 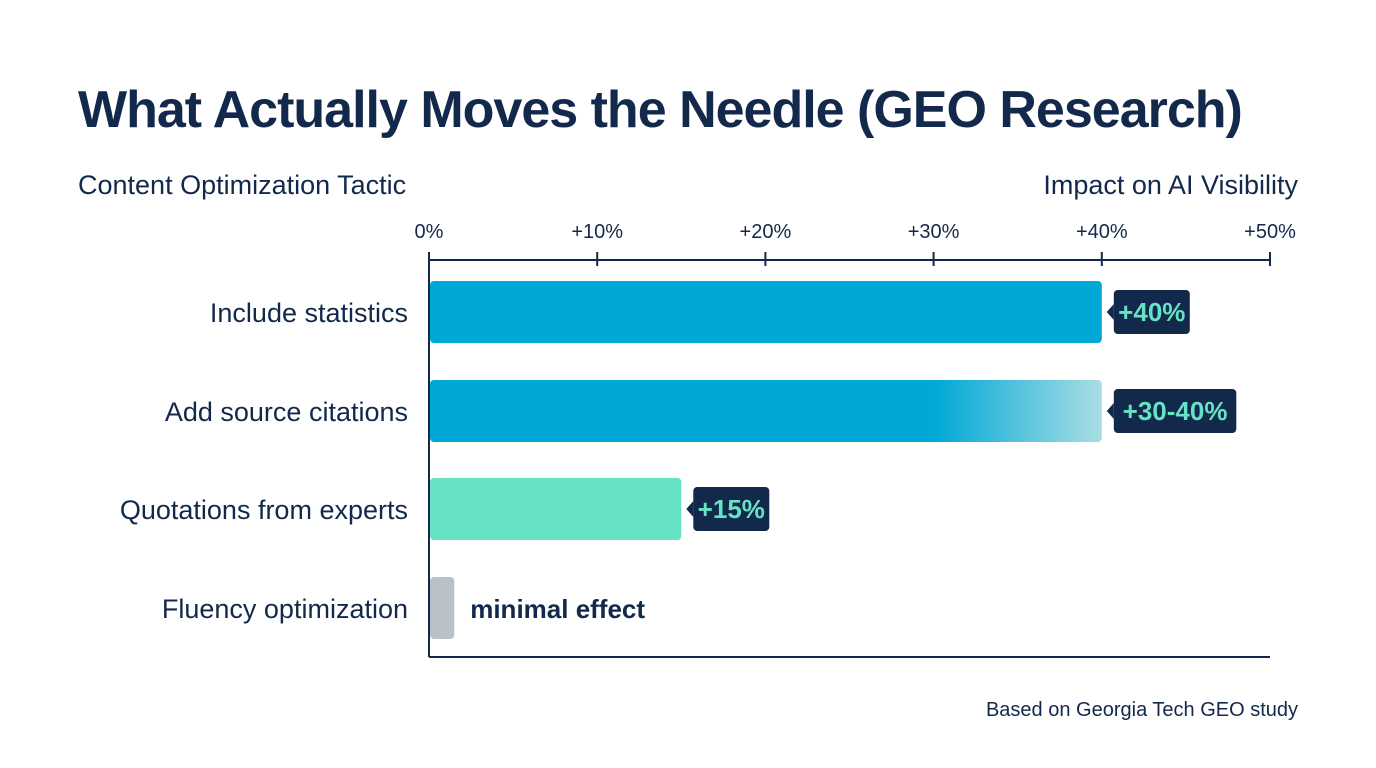 What do you see at coordinates (766, 232) in the screenshot?
I see `x-tick-label: +20%` at bounding box center [766, 232].